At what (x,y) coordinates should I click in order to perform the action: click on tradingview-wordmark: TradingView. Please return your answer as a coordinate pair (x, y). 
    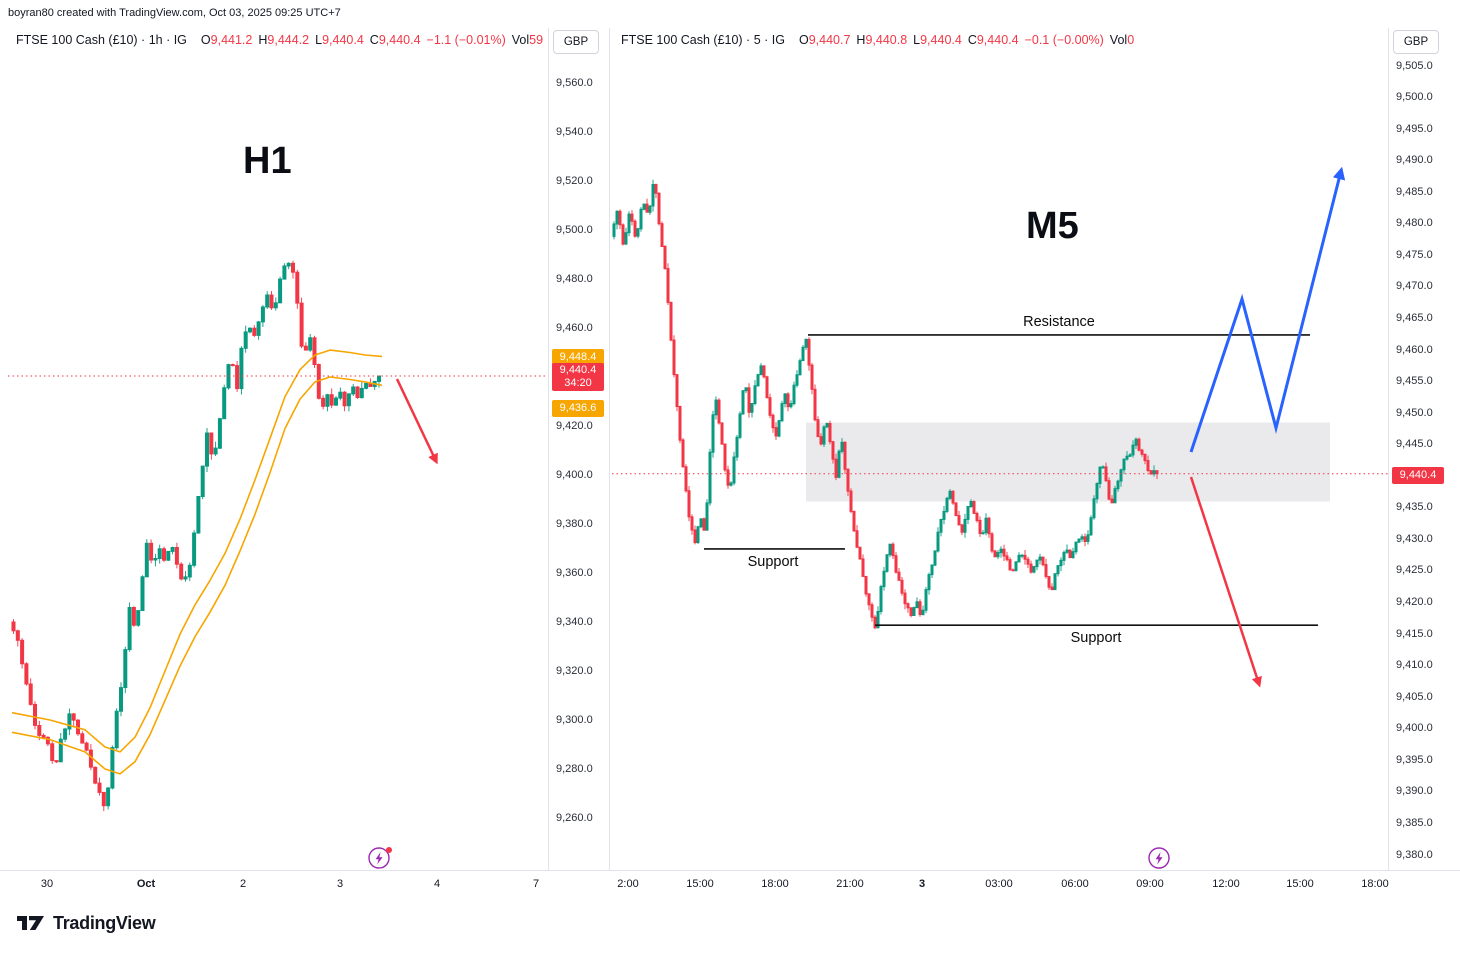
    Looking at the image, I should click on (104, 922).